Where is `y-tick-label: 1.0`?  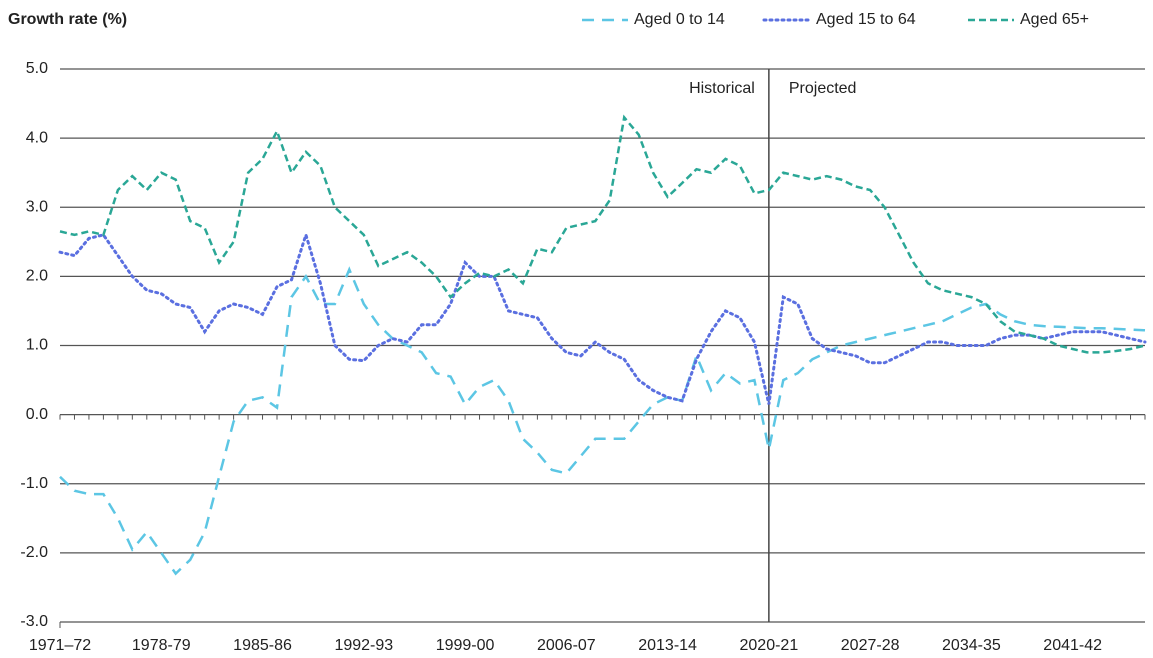 y-tick-label: 1.0 is located at coordinates (37, 345).